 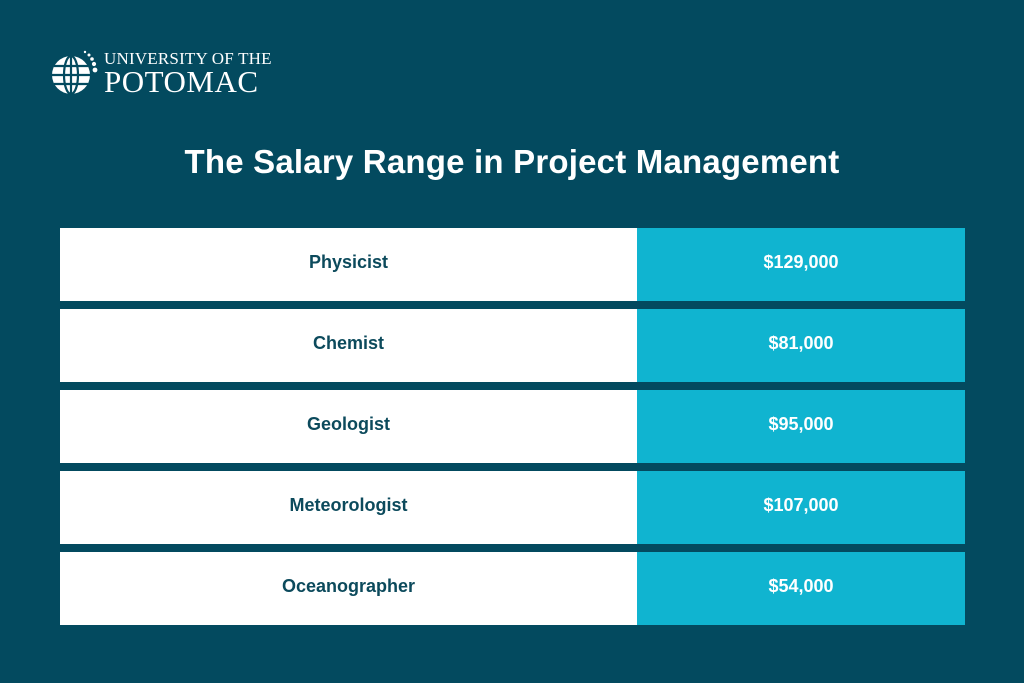 I want to click on table-row: Oceanographer $54,000, so click(x=512, y=588).